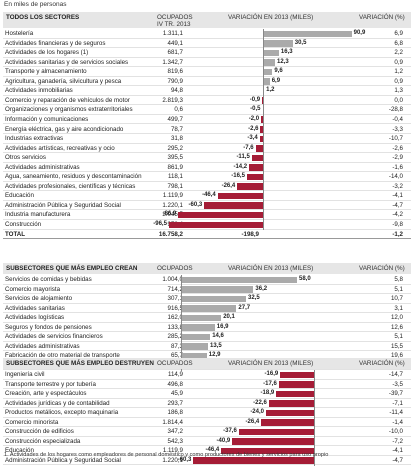 This screenshot has height=466, width=414. What do you see at coordinates (158, 176) in the screenshot?
I see `occupied-value: 118,1` at bounding box center [158, 176].